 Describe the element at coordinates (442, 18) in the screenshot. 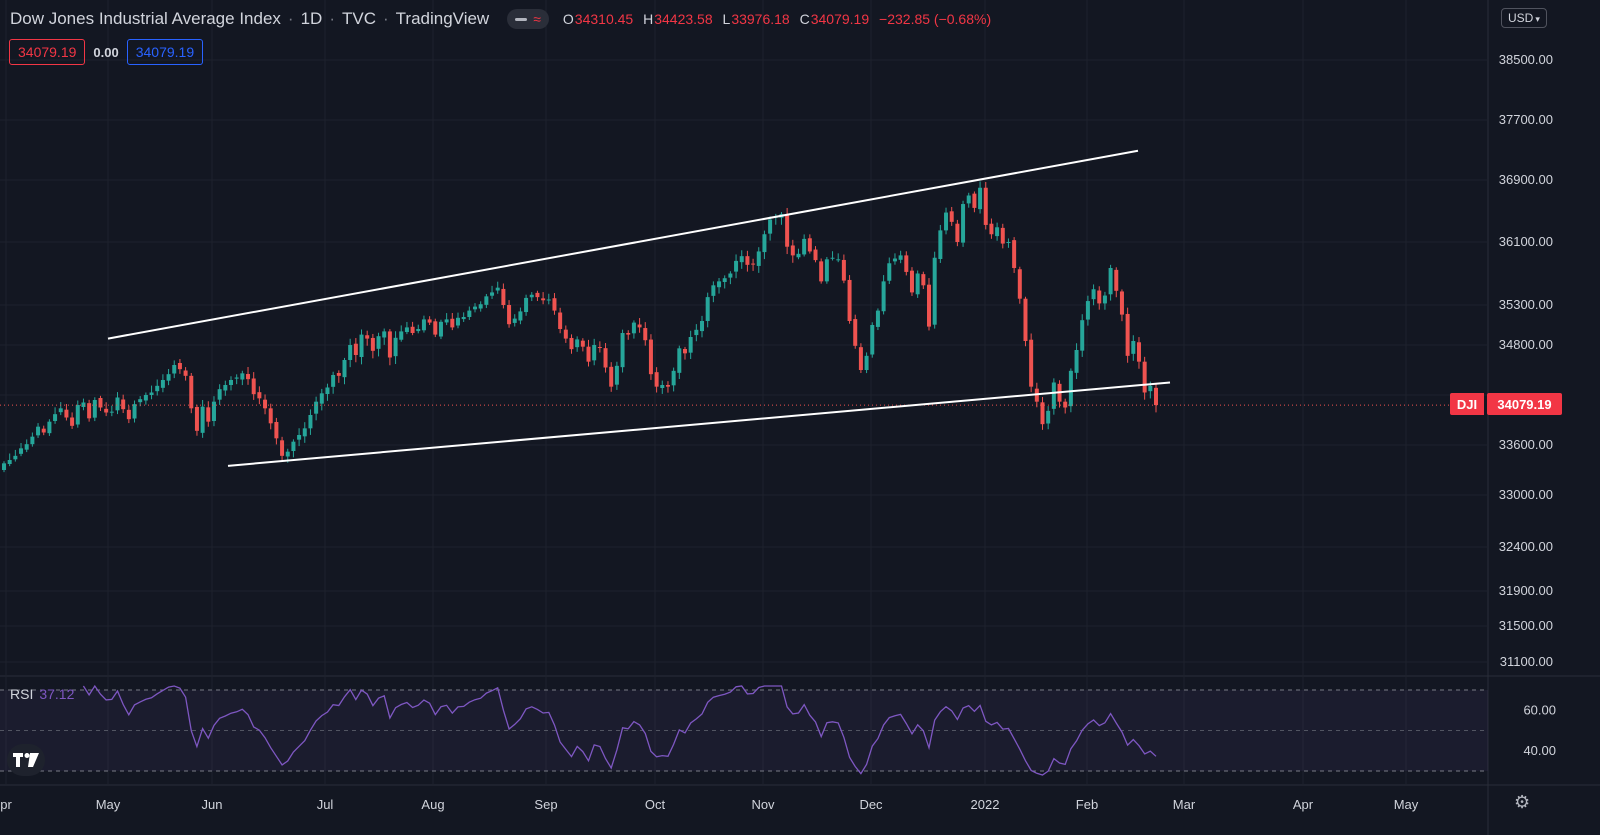

I see `source-label: TradingView` at that location.